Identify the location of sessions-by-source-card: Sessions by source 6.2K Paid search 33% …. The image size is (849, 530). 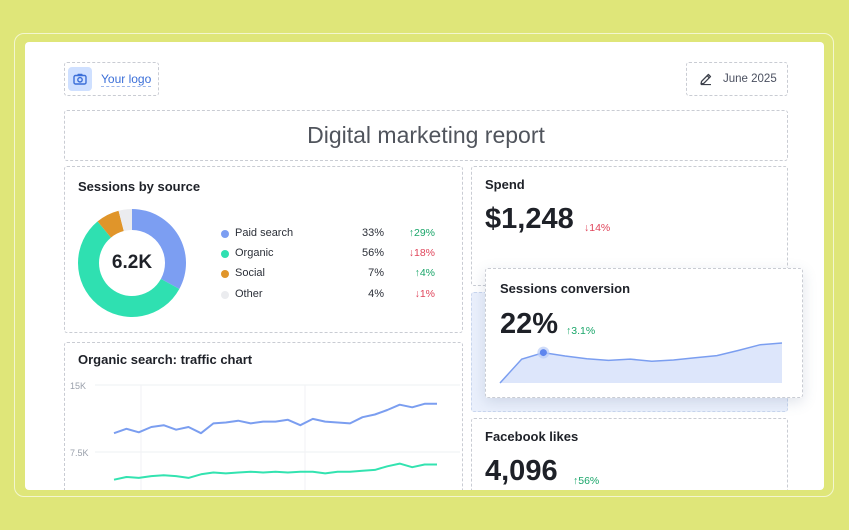
(263, 249).